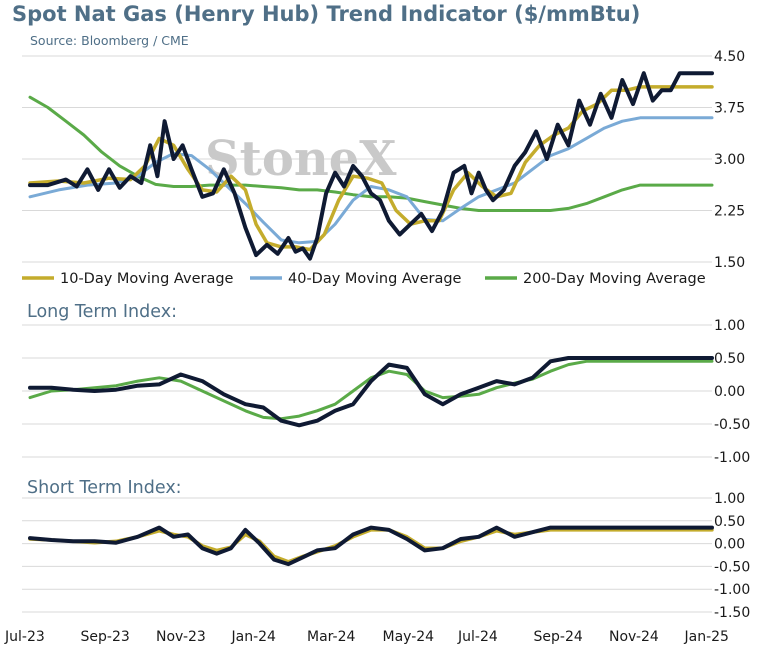  What do you see at coordinates (729, 57) in the screenshot?
I see `y-tick-label: 4.50` at bounding box center [729, 57].